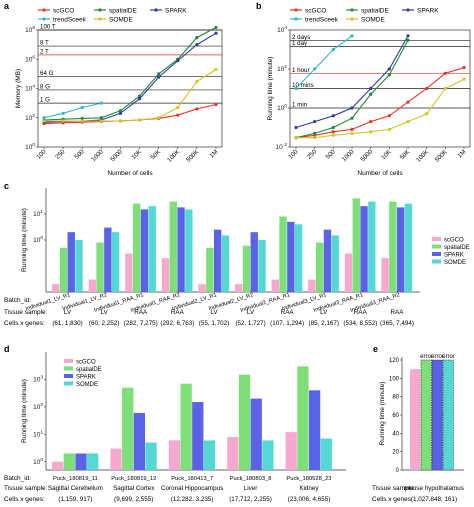  Describe the element at coordinates (251, 479) in the screenshot. I see `category-label: Puck_180803_8` at that location.